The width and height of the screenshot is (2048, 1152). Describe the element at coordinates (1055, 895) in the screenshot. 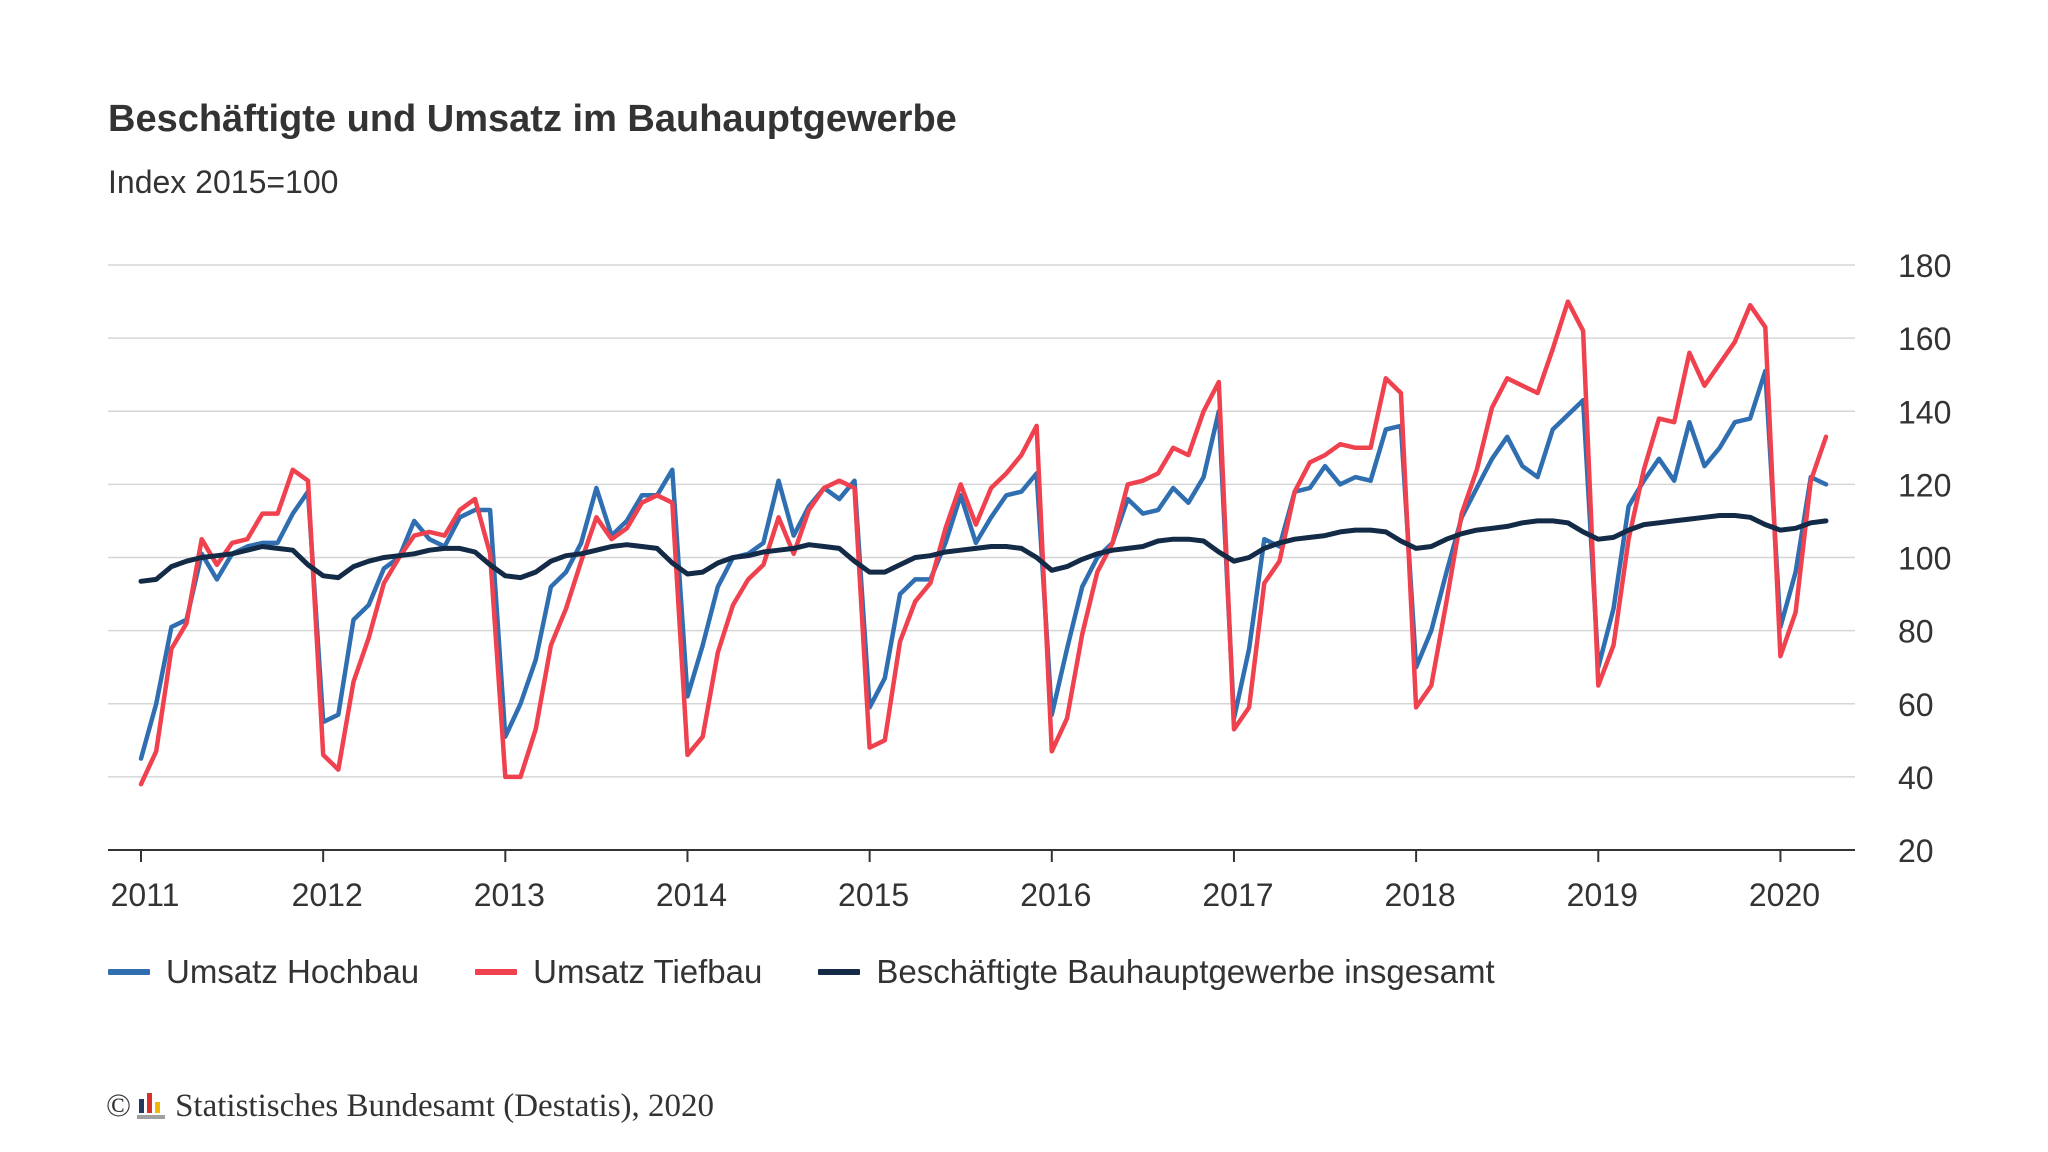

I see `x-tick-label-2016: 2016` at that location.